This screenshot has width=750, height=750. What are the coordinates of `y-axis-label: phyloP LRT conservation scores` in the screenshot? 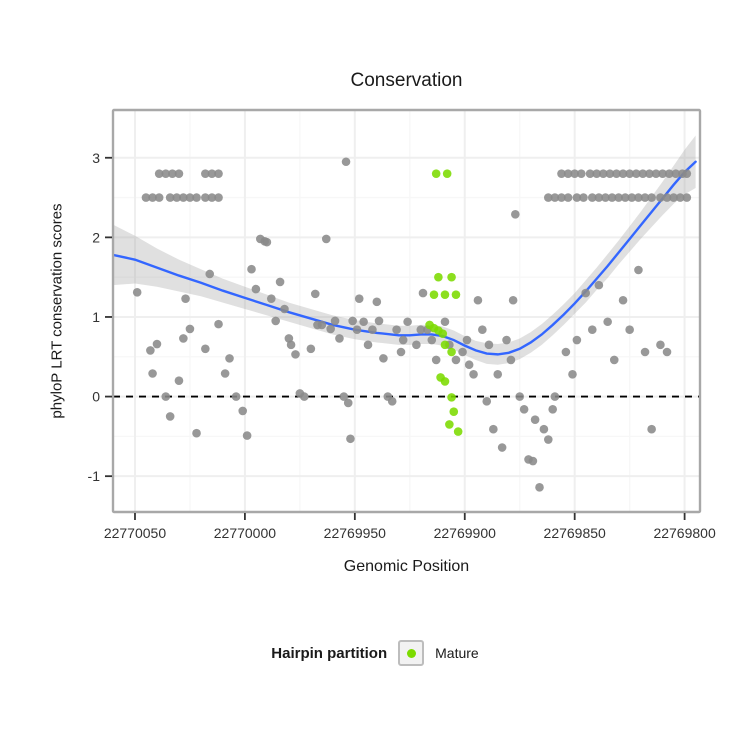 It's located at (57, 311).